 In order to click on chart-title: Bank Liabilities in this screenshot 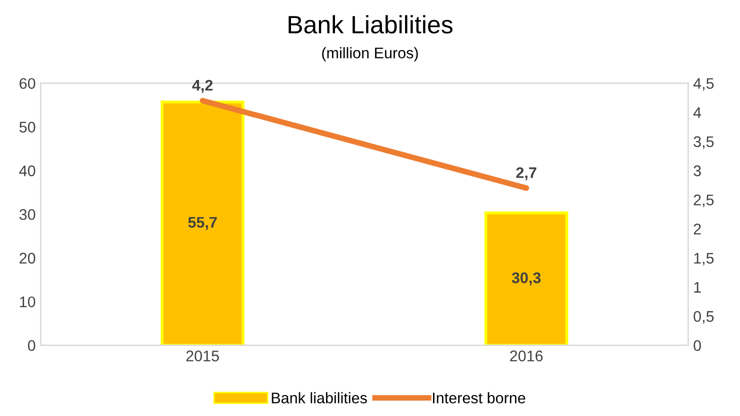, I will do `click(370, 24)`.